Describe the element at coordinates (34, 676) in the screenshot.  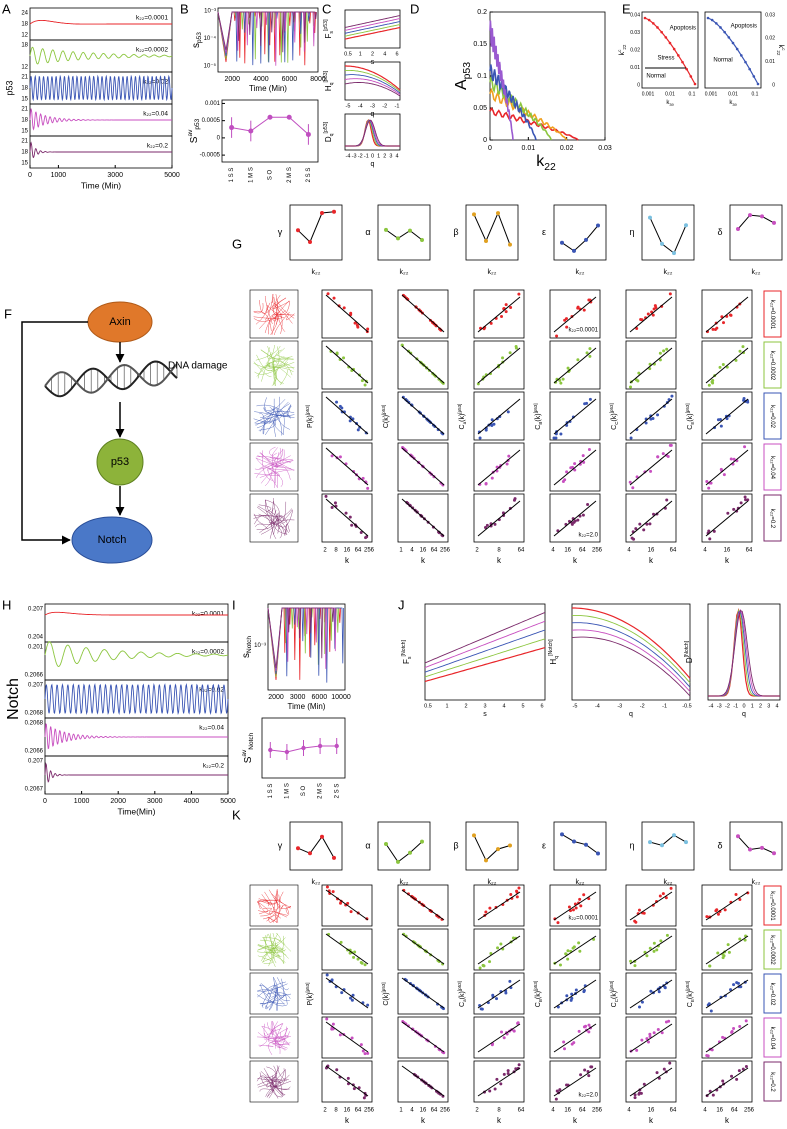
I see `y-tick-label: 0.2066` at that location.